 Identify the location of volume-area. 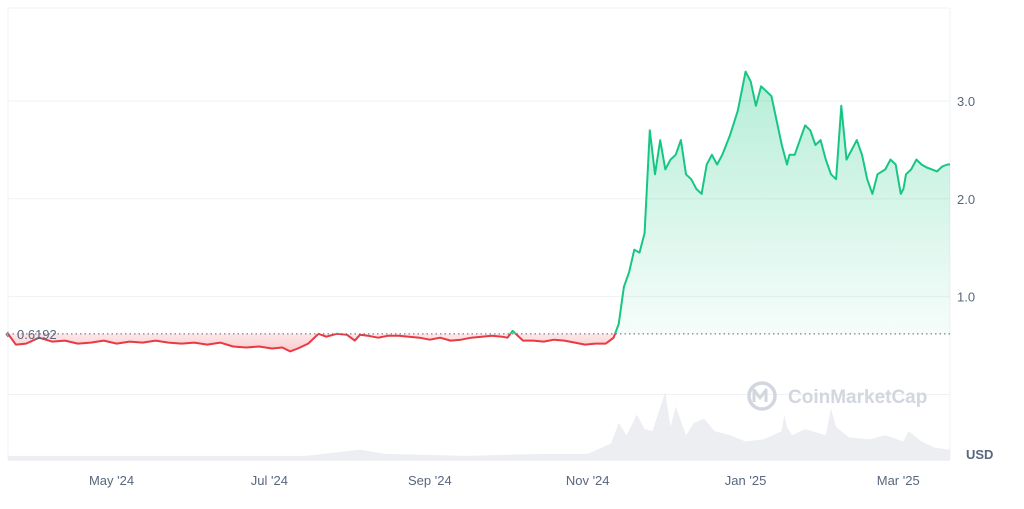
(479, 426).